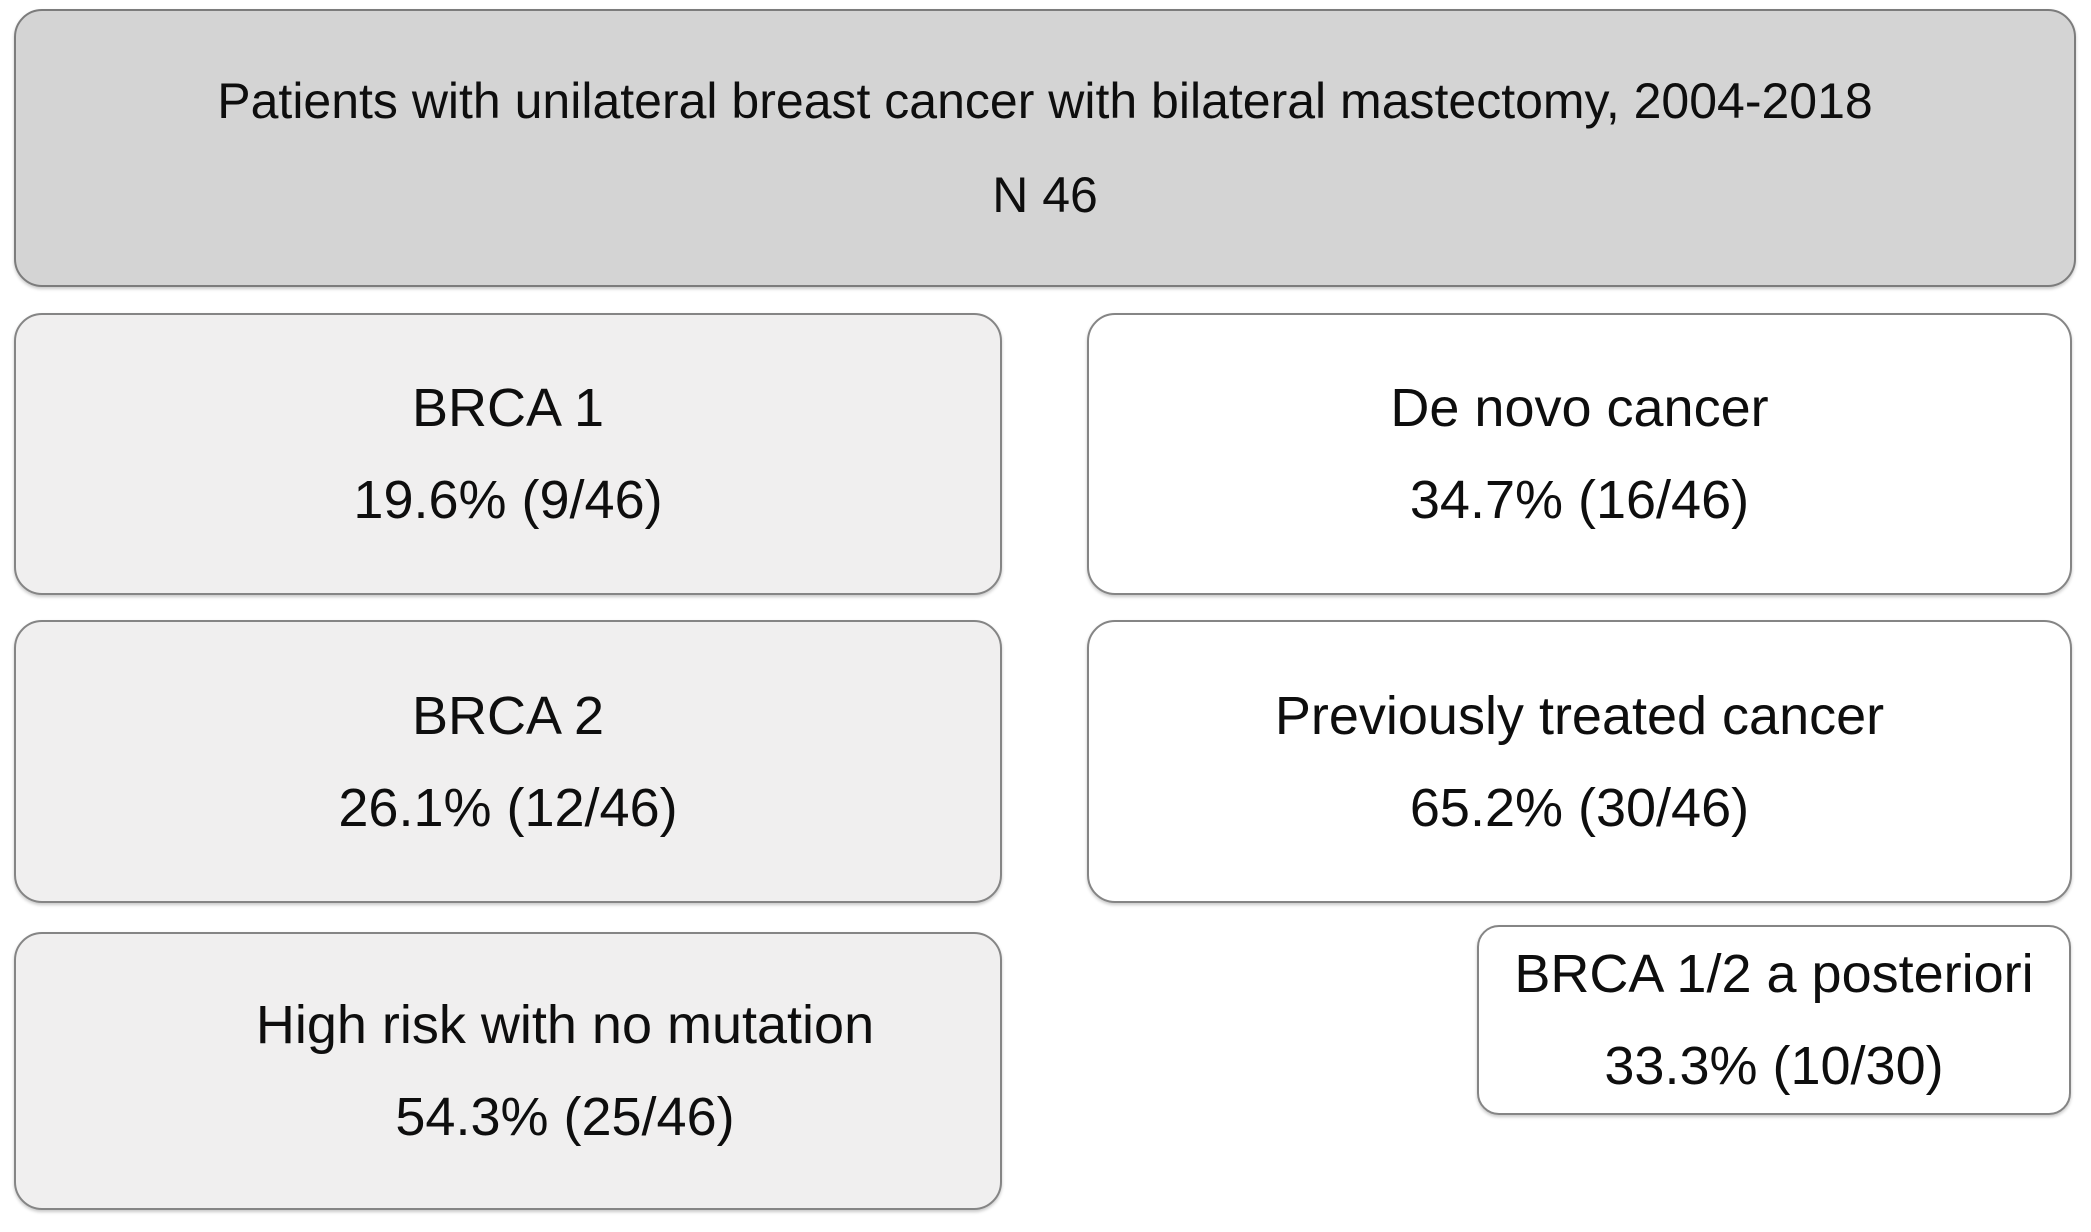 This screenshot has height=1232, width=2091. What do you see at coordinates (565, 1025) in the screenshot?
I see `box-high-risk-label: High risk with no mutation` at bounding box center [565, 1025].